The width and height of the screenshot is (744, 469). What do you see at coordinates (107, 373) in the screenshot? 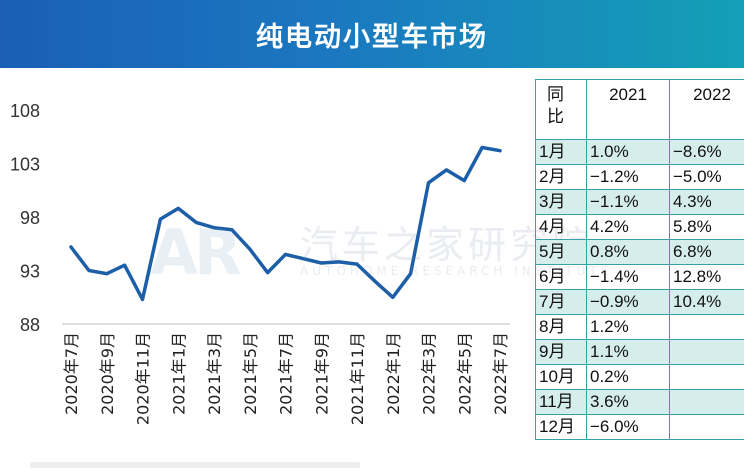
I see `x-tick-label: 2020年9月` at bounding box center [107, 373].